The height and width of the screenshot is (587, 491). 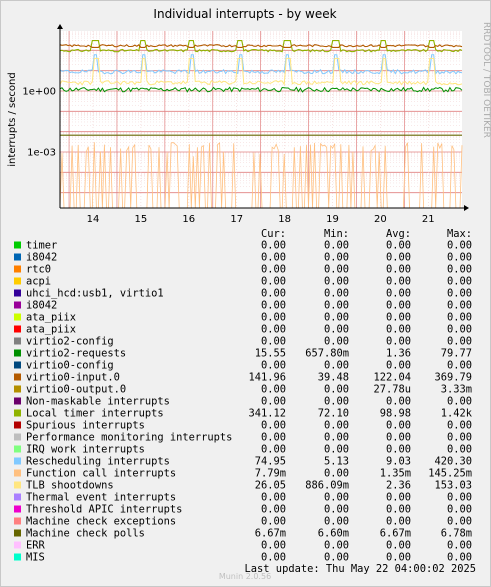 What do you see at coordinates (243, 558) in the screenshot?
I see `legend-row: MIS 0.00 0.00 0.00 0.00` at bounding box center [243, 558].